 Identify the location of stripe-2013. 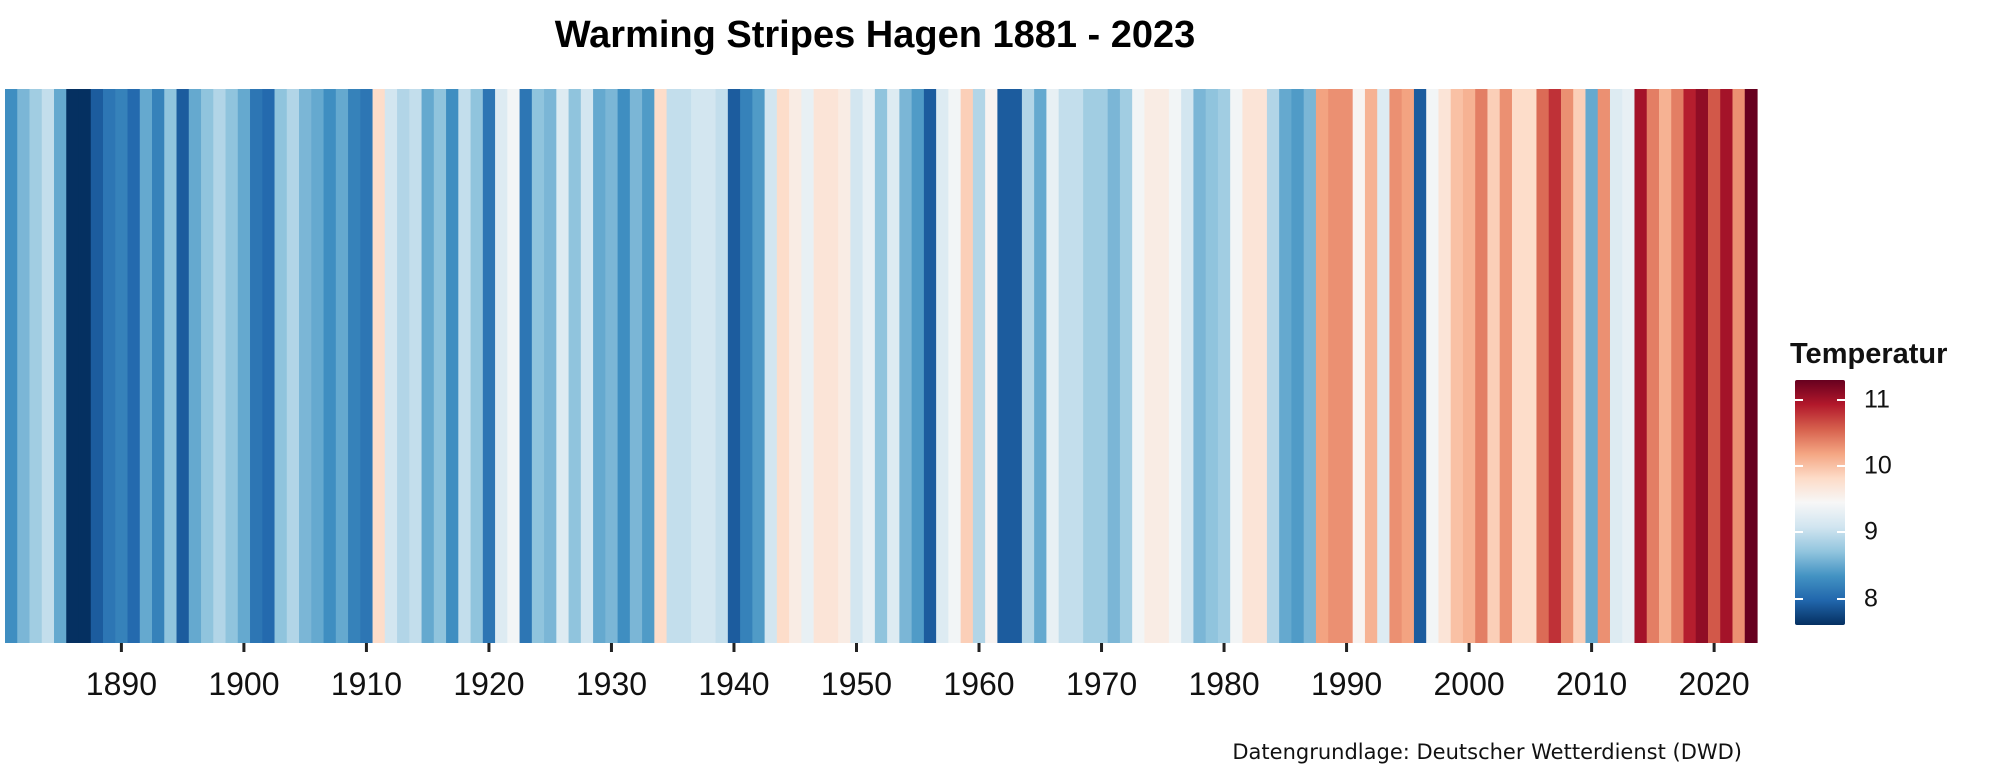
(1629, 366).